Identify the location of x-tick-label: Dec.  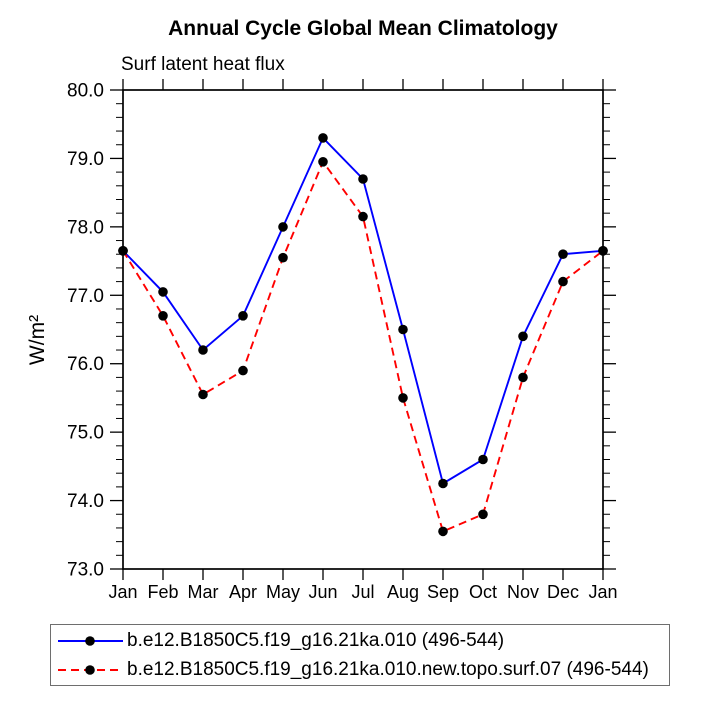
(563, 592).